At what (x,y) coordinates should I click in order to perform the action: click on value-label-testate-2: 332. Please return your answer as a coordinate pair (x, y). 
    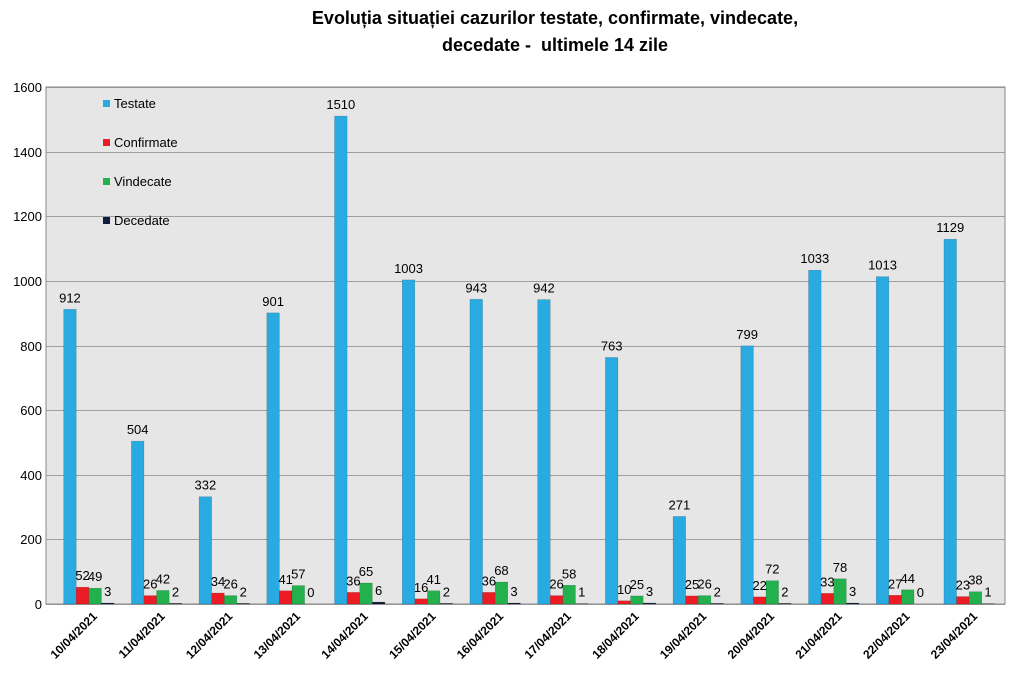
    Looking at the image, I should click on (206, 485).